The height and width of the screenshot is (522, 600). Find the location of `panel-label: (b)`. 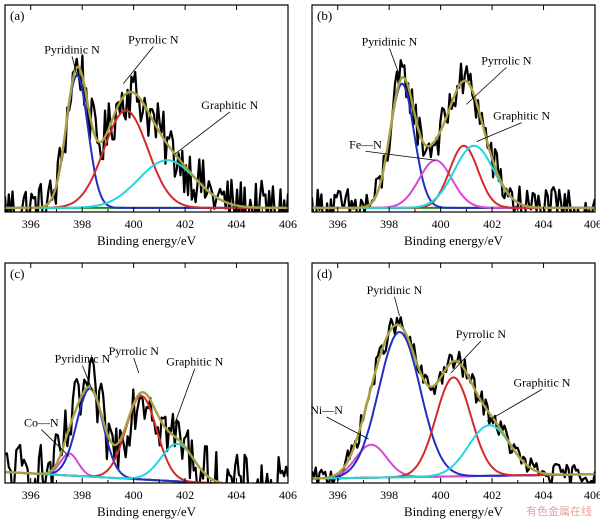

panel-label: (b) is located at coordinates (324, 15).